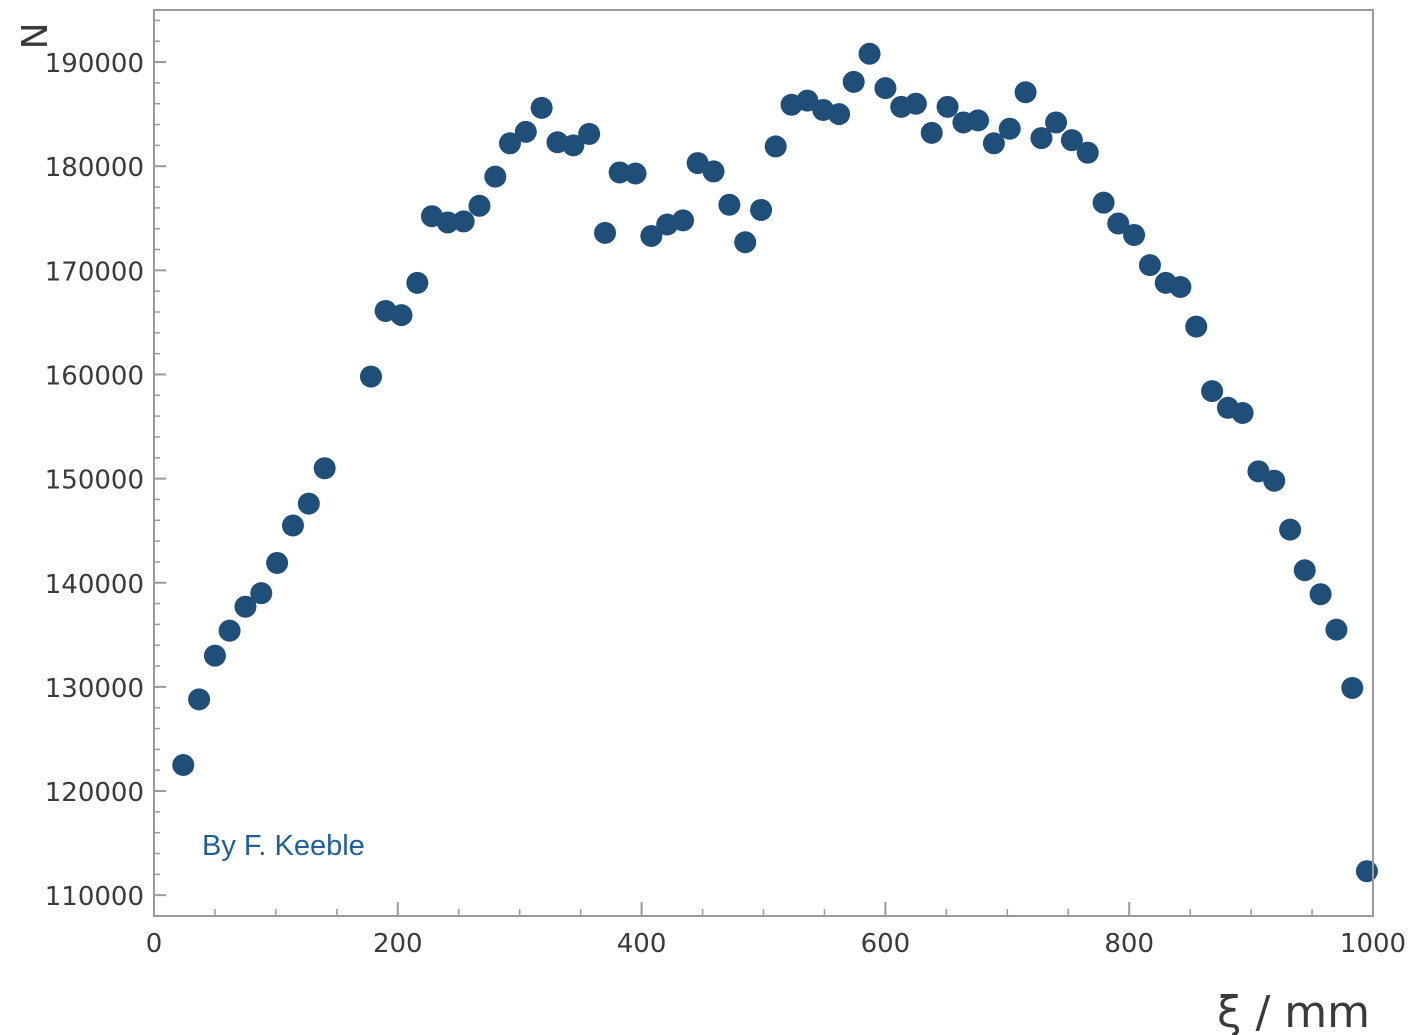  Describe the element at coordinates (94, 272) in the screenshot. I see `y-tick-label: 170000` at that location.